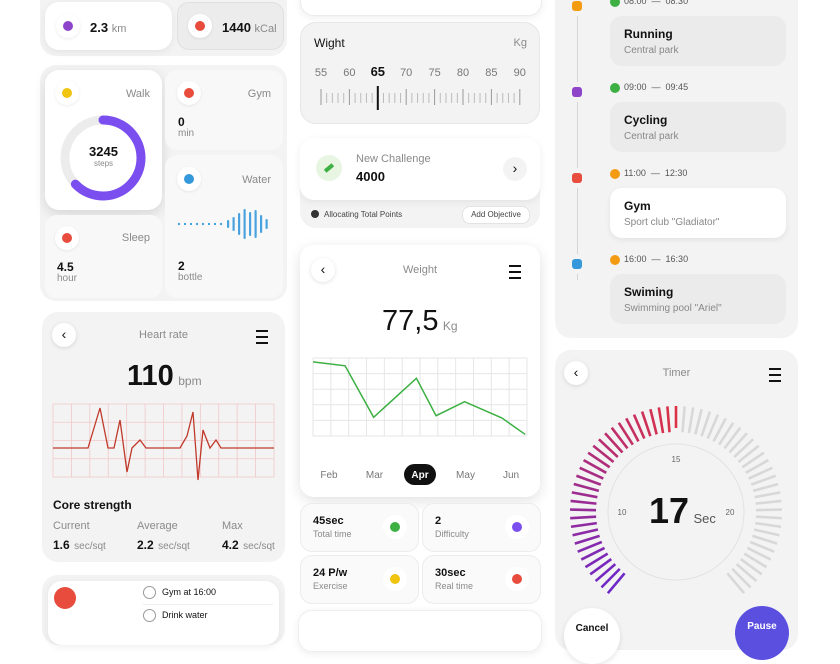 The height and width of the screenshot is (664, 840). Describe the element at coordinates (730, 512) in the screenshot. I see `dial-label: 20` at that location.